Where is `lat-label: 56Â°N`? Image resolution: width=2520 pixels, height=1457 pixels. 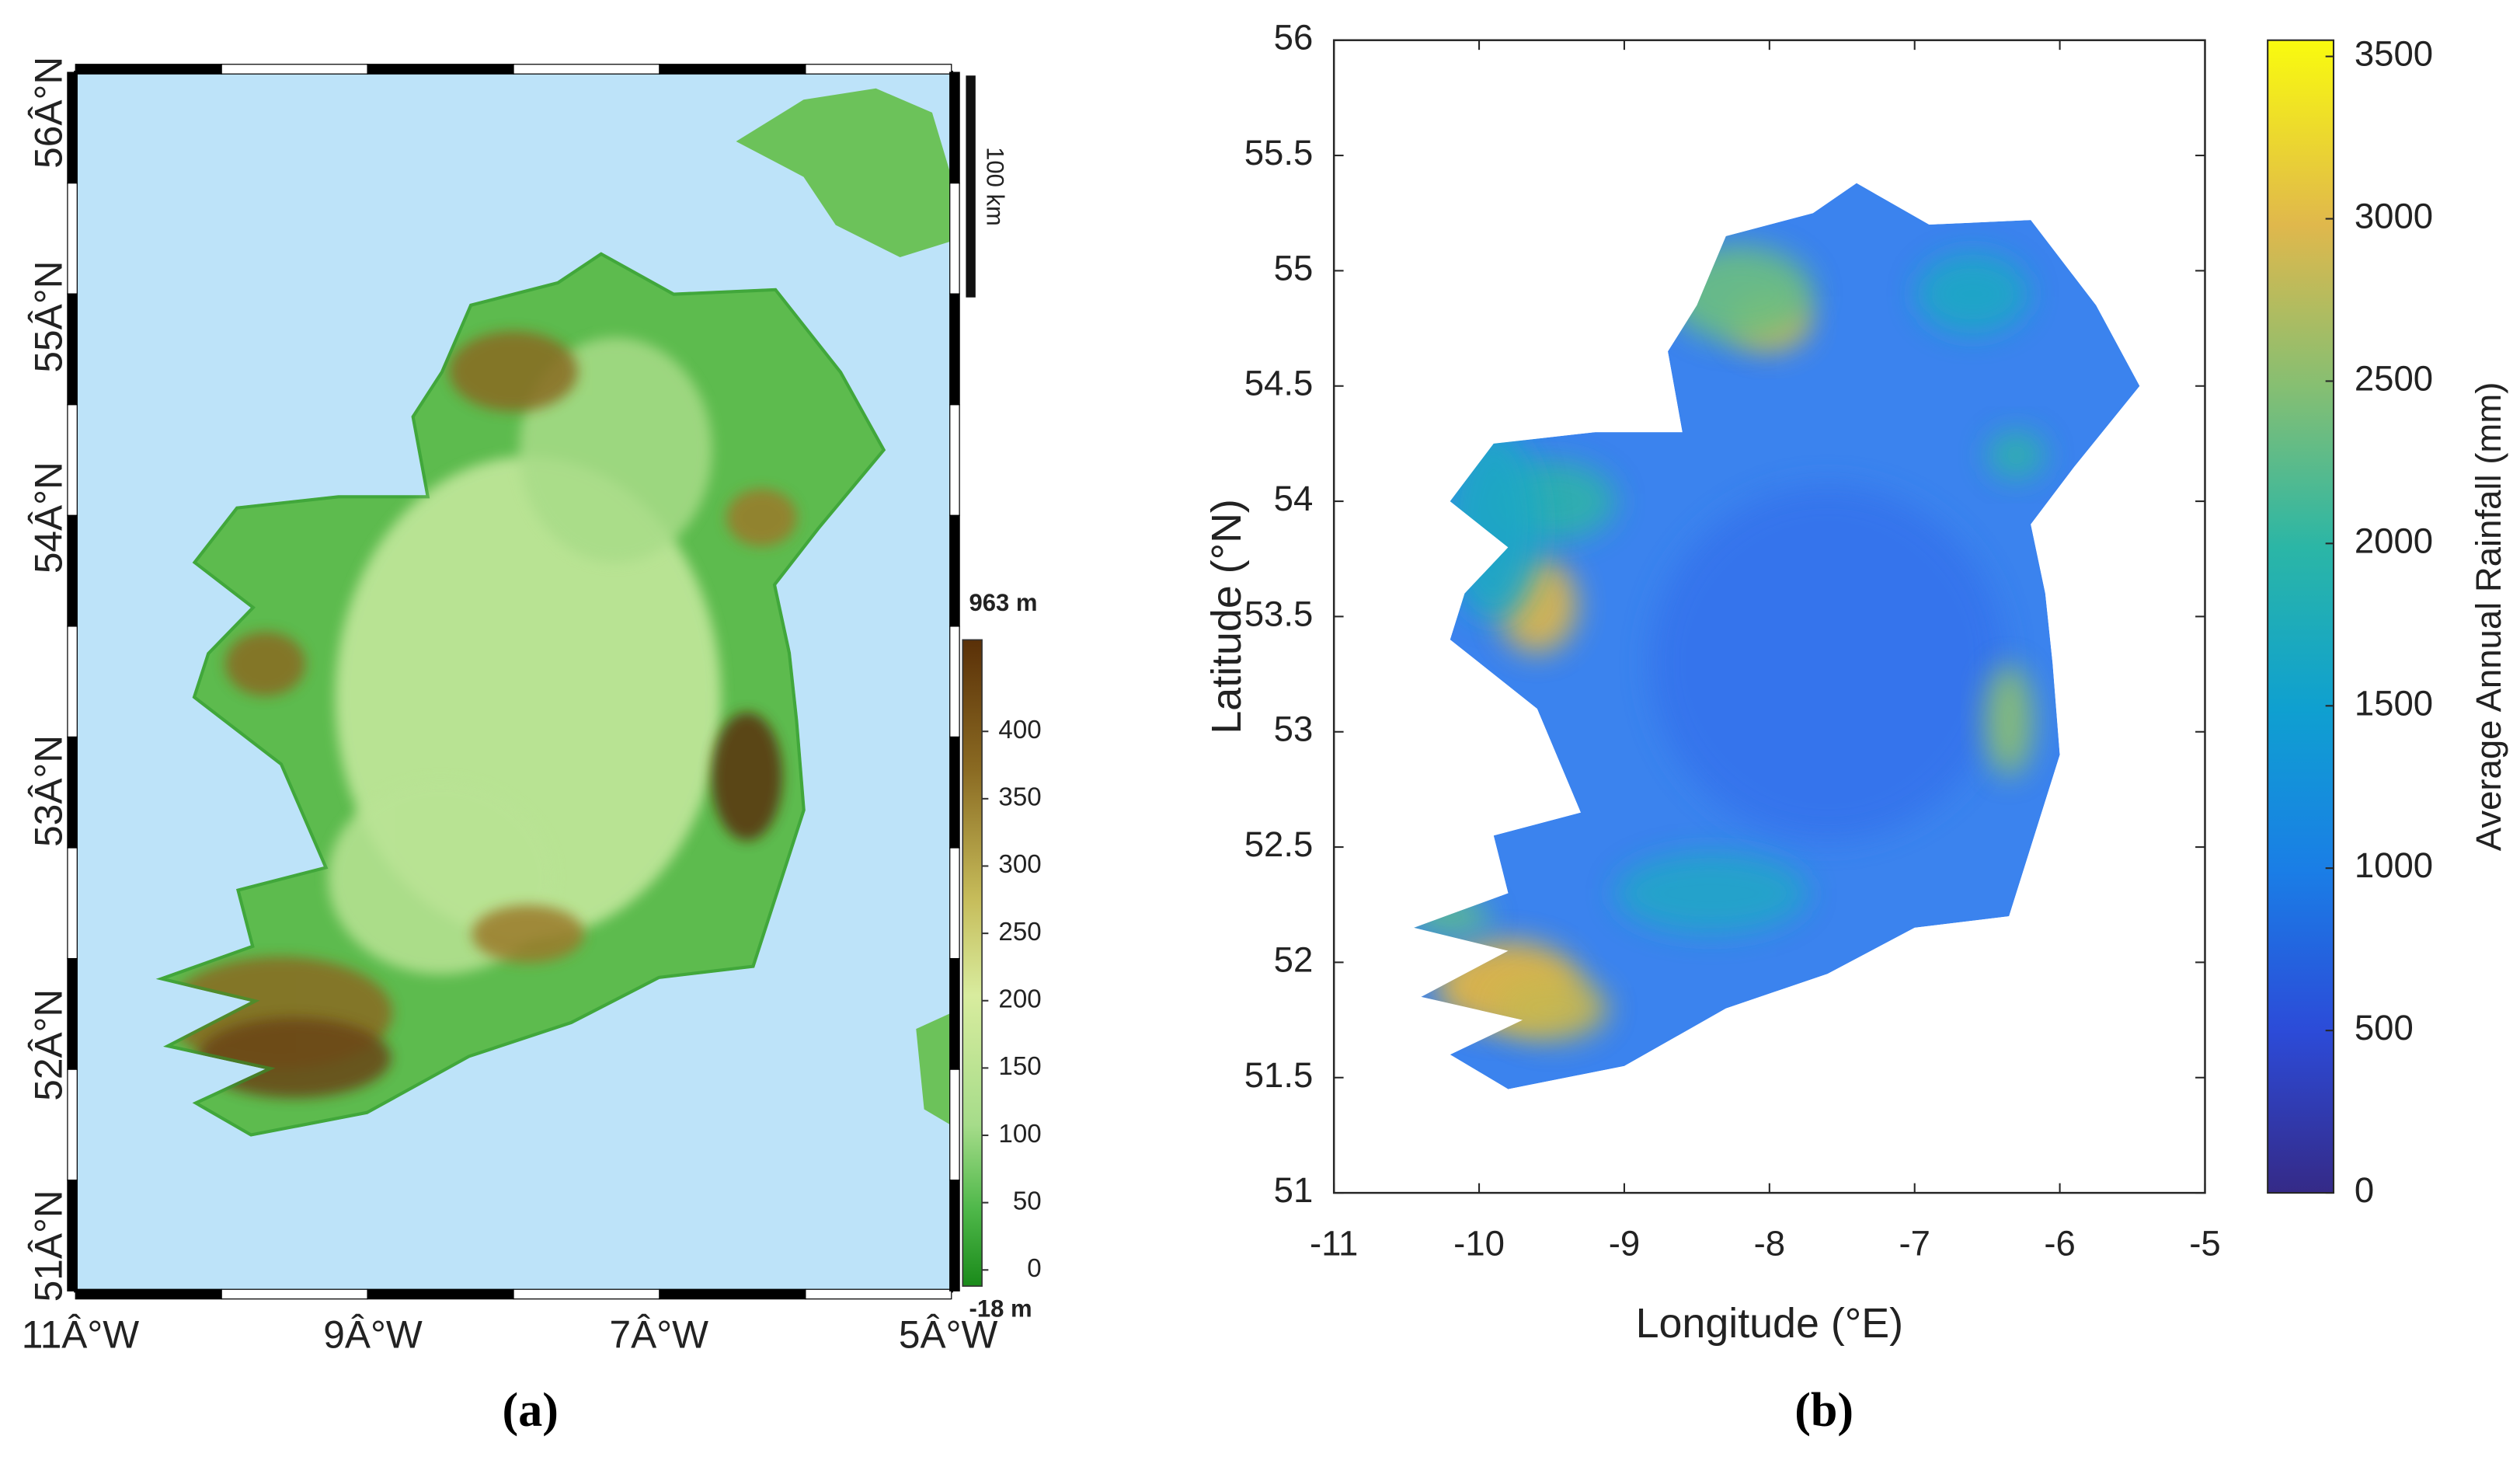
lat-label: 56Â°N is located at coordinates (48, 113).